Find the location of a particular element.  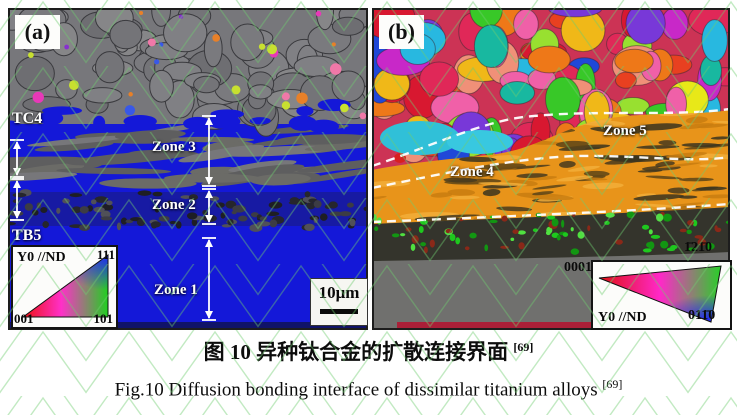

corner-0001: 0001 is located at coordinates (578, 267).